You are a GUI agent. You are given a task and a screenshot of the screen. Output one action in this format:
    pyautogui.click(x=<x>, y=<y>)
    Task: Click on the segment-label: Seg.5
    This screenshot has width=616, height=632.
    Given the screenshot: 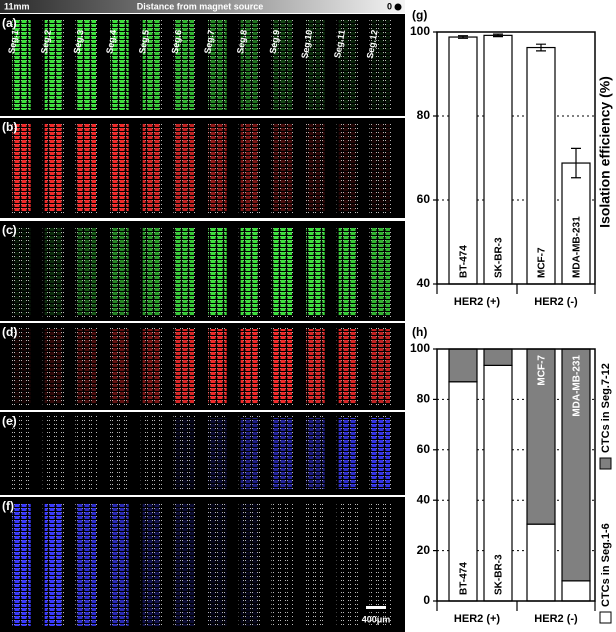 What is the action you would take?
    pyautogui.click(x=144, y=41)
    